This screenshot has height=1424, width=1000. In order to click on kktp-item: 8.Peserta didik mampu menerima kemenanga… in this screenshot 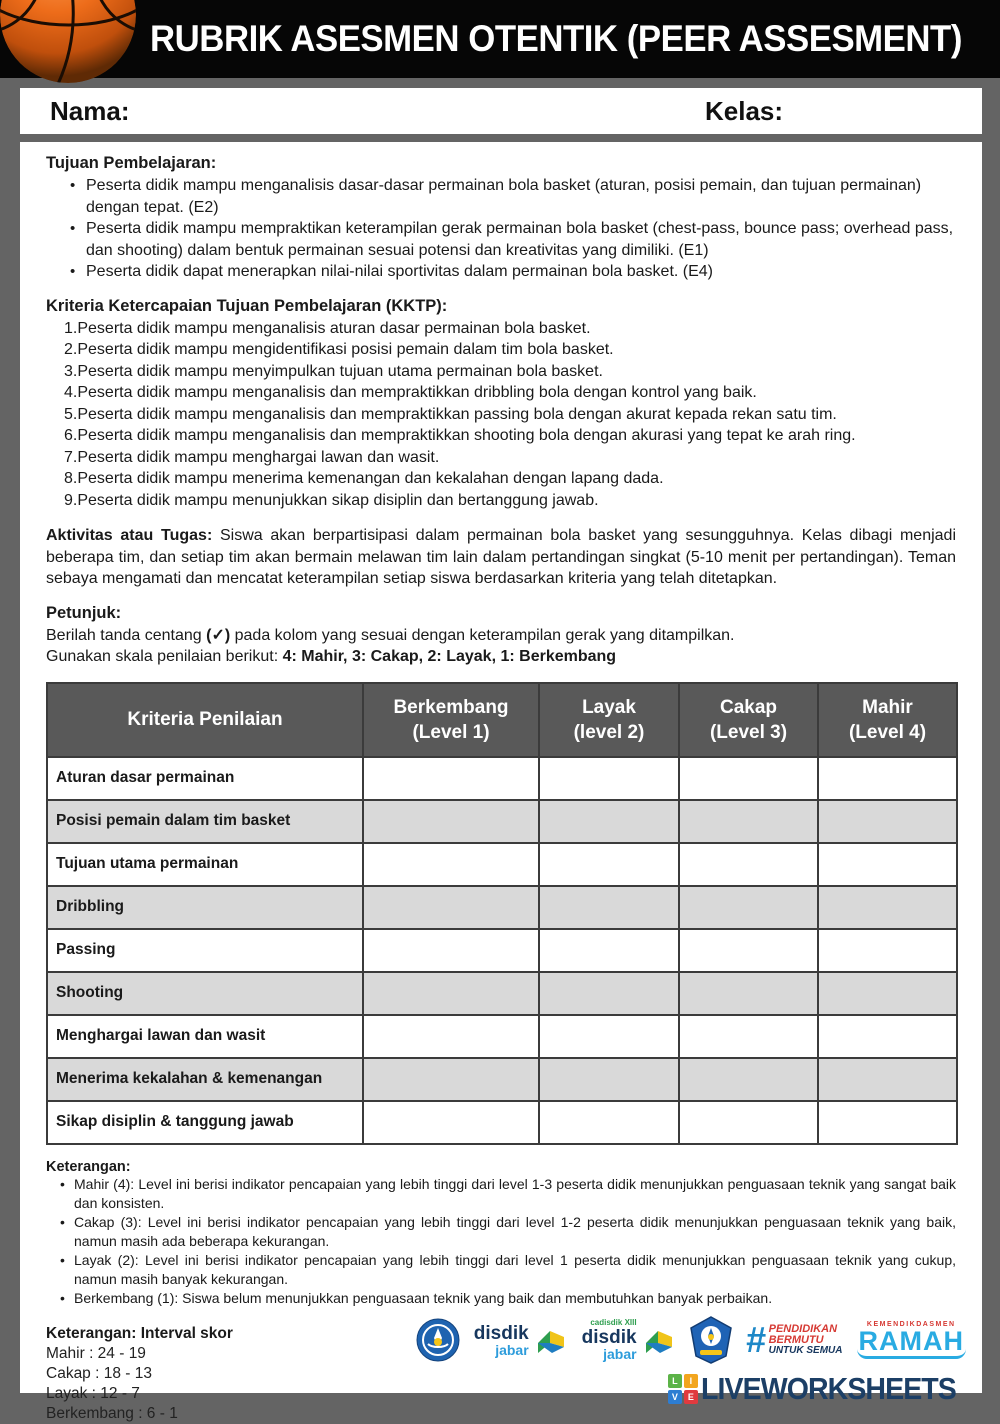, I will do `click(364, 478)`.